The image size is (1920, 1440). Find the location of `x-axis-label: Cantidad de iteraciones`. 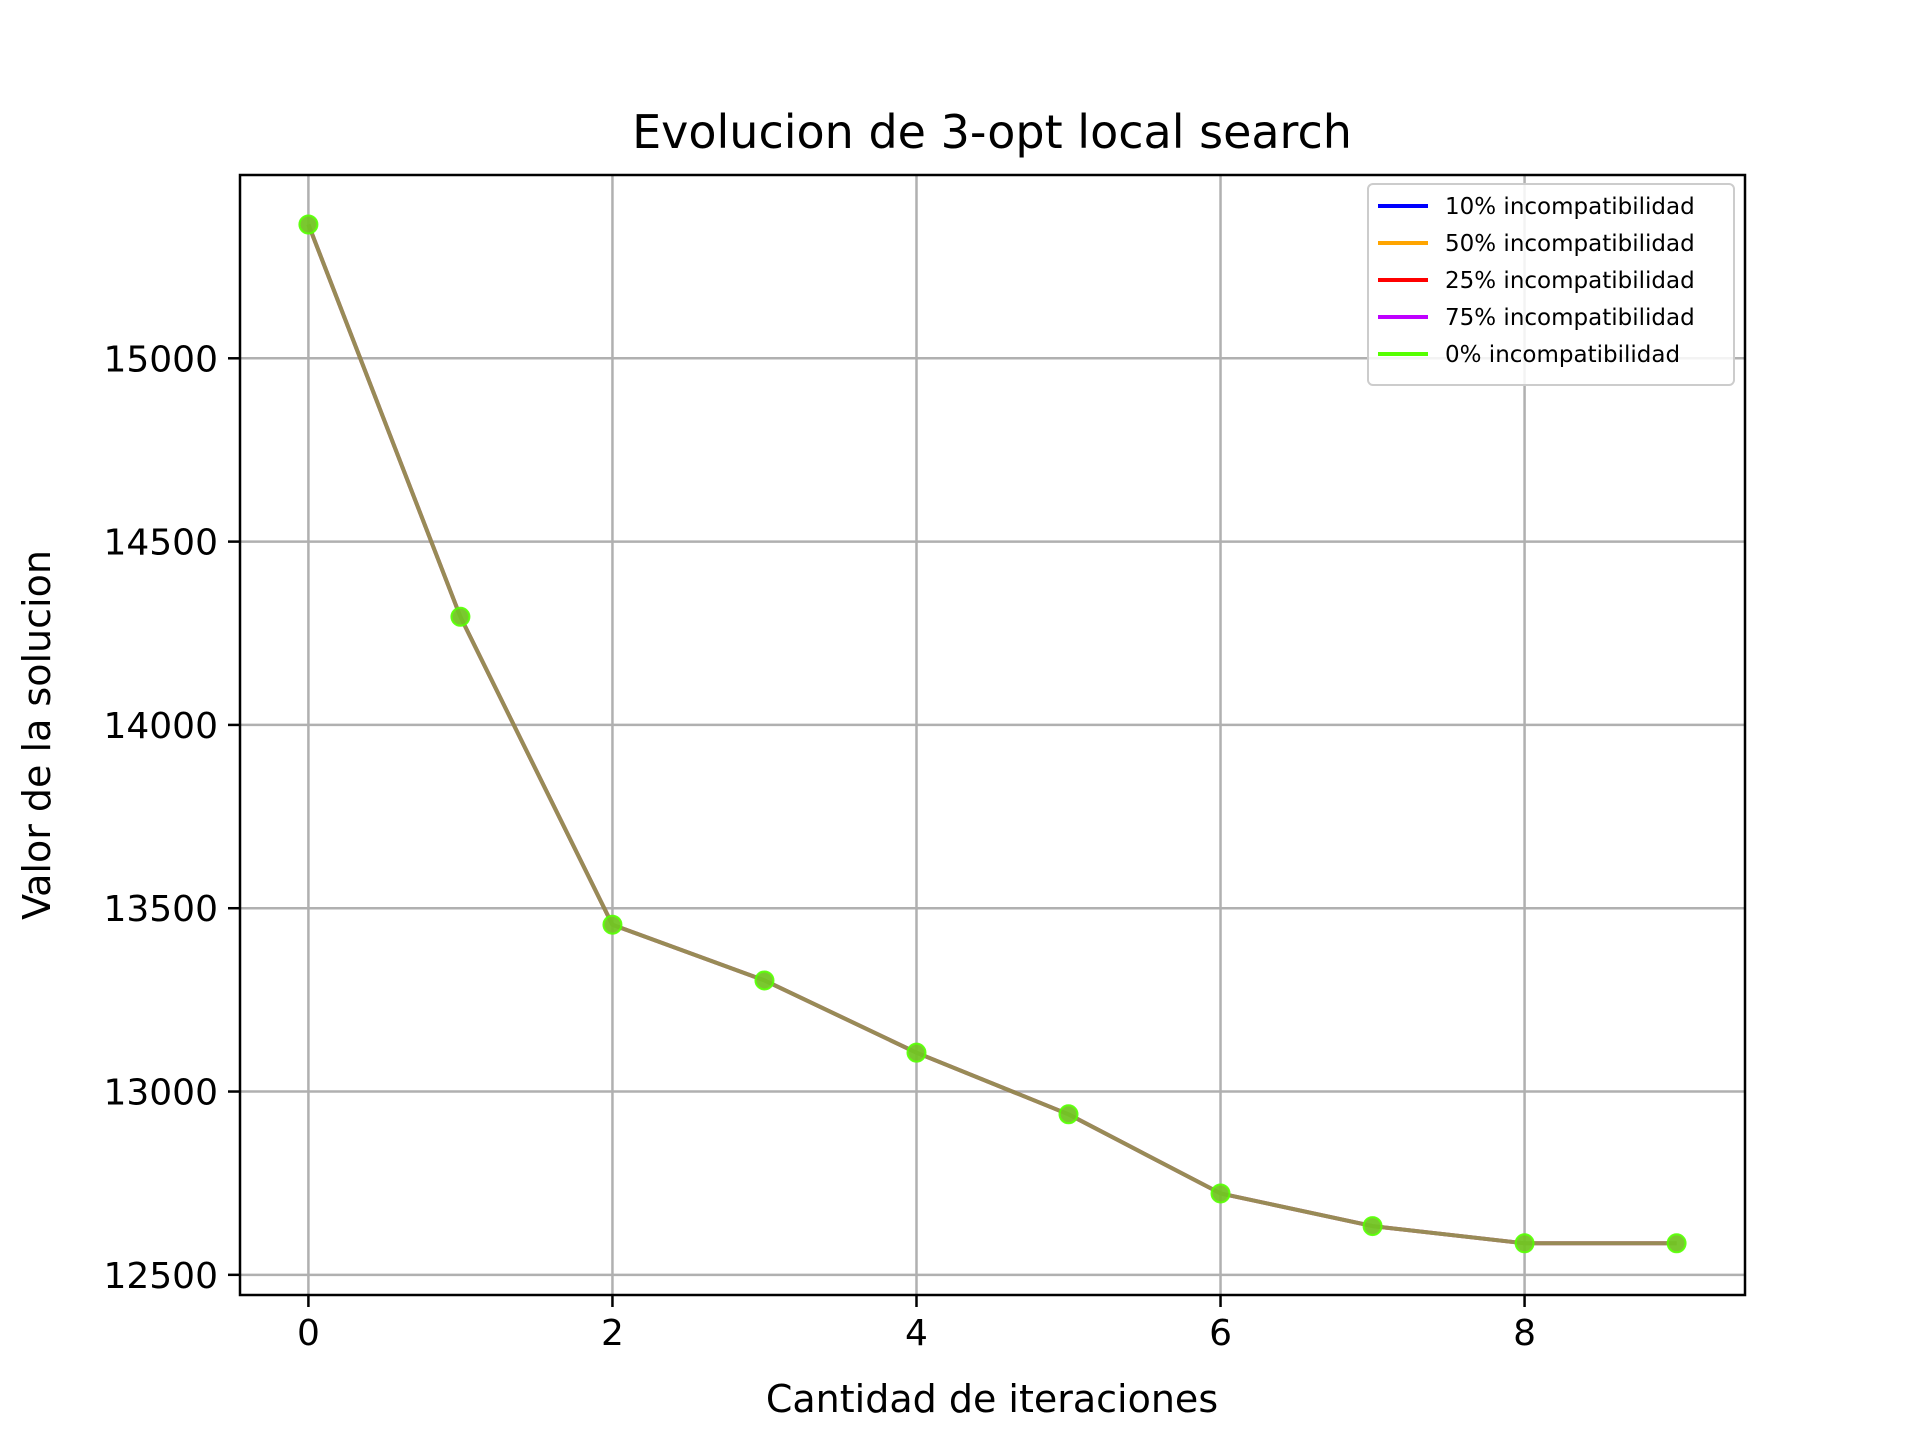

x-axis-label: Cantidad de iteraciones is located at coordinates (992, 1399).